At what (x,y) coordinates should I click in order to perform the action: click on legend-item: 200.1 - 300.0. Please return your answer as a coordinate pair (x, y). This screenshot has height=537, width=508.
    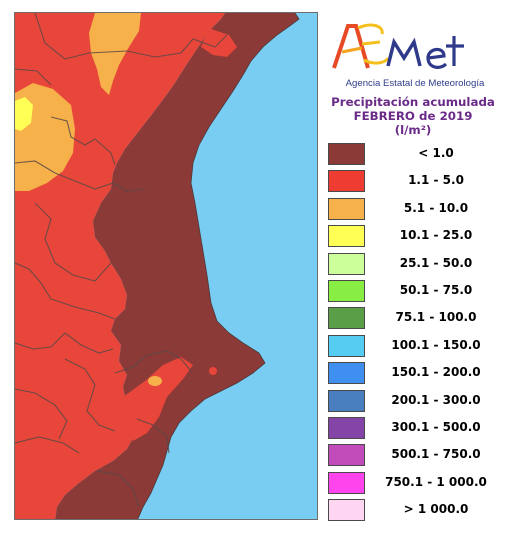
    Looking at the image, I should click on (415, 400).